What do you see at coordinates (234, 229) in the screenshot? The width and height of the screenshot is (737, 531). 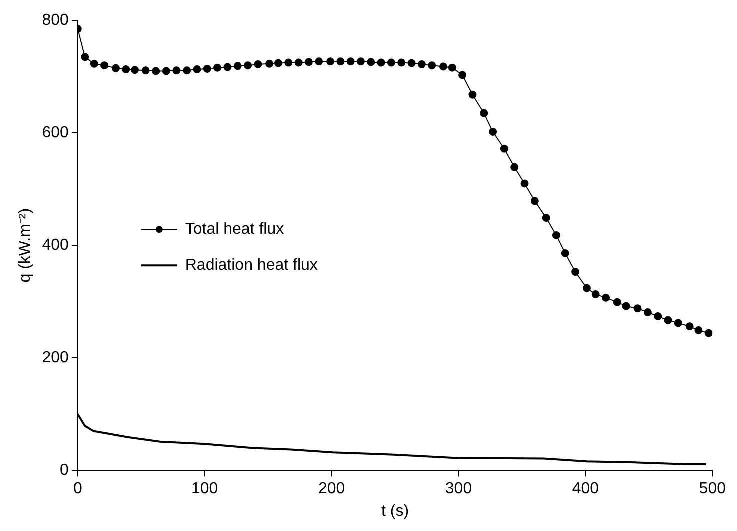 I see `legend-label: Total heat flux` at bounding box center [234, 229].